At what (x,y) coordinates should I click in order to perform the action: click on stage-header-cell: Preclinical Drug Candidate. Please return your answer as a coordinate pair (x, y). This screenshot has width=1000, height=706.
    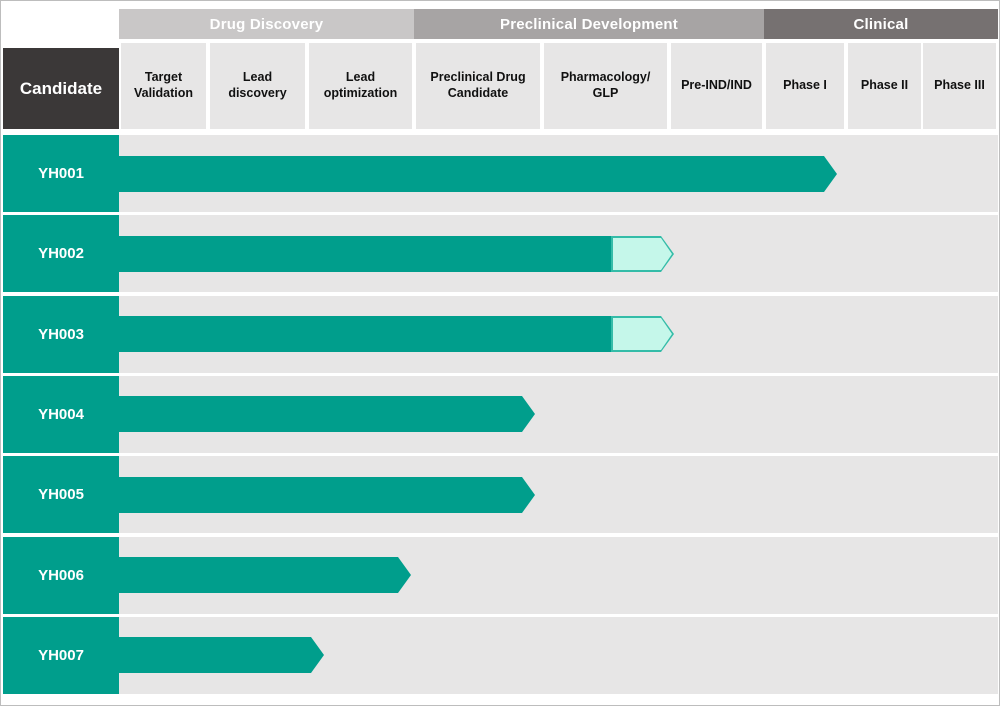
    Looking at the image, I should click on (478, 86).